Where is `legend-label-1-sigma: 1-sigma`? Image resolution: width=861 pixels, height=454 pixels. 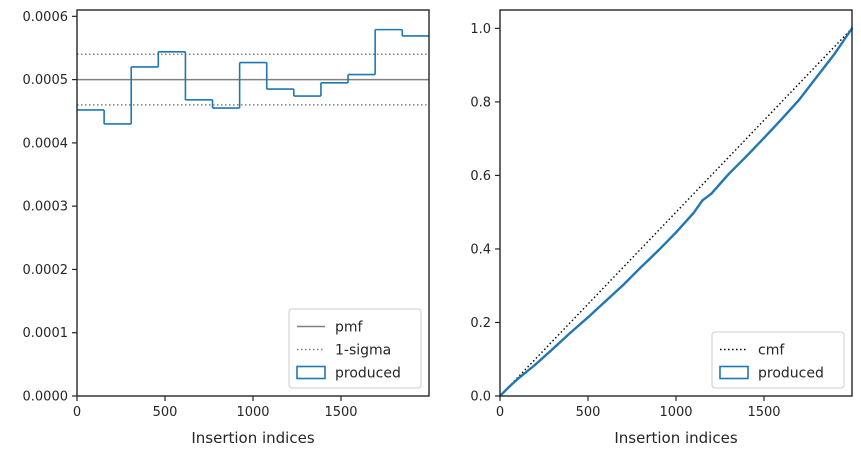 legend-label-1-sigma: 1-sigma is located at coordinates (363, 351).